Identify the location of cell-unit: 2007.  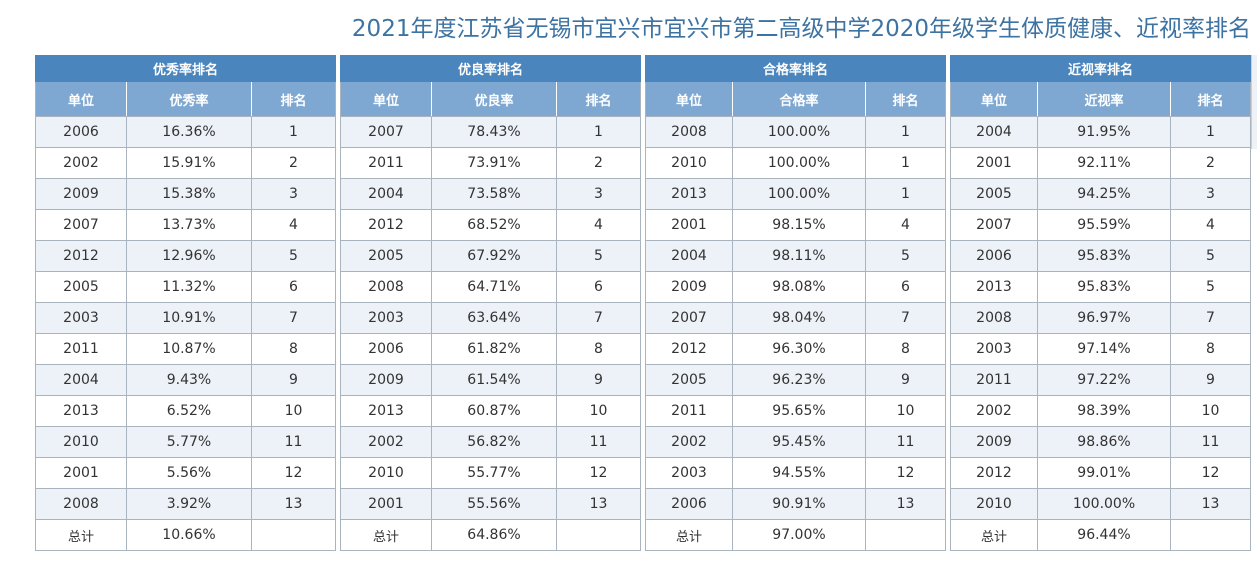
(994, 225).